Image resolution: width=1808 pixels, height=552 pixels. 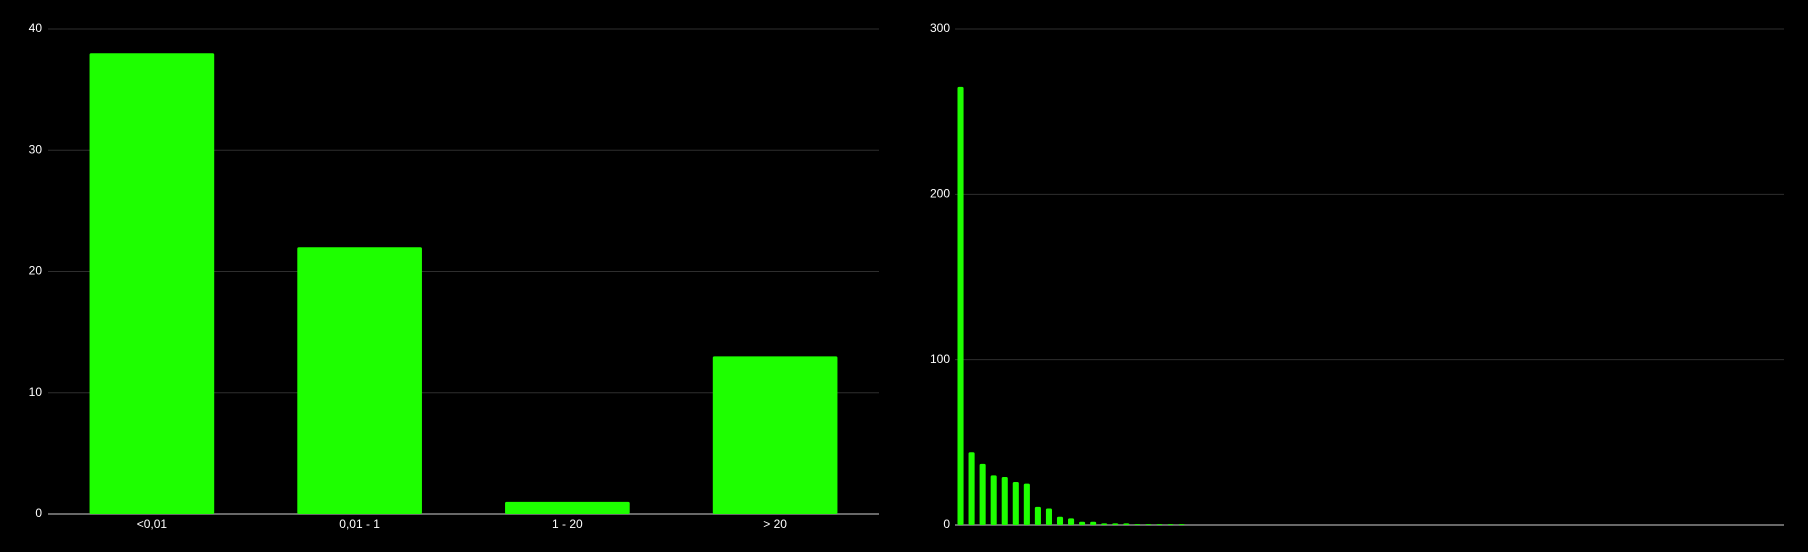 I want to click on y-tick-label: 20, so click(x=36, y=271).